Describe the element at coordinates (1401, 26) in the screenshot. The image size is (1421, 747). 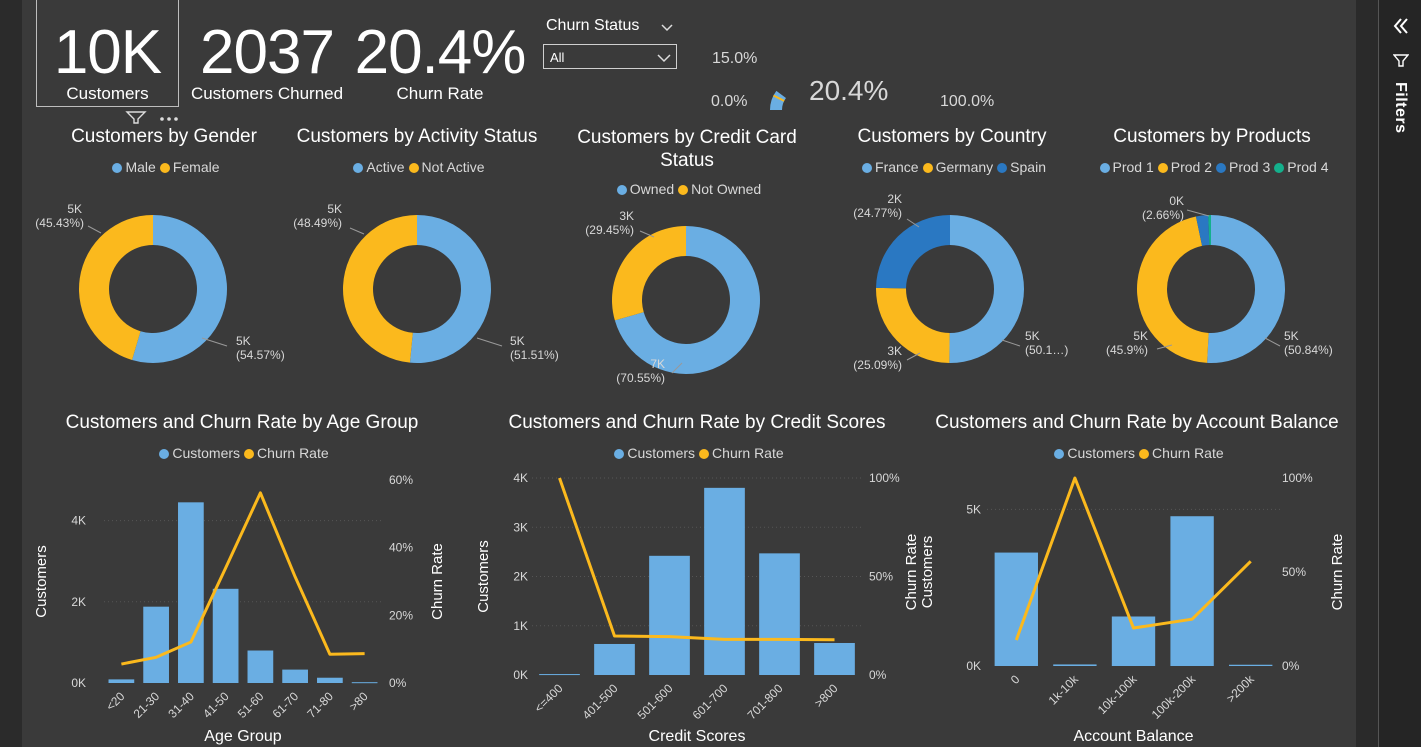
I see `expand-chevrons-icon` at that location.